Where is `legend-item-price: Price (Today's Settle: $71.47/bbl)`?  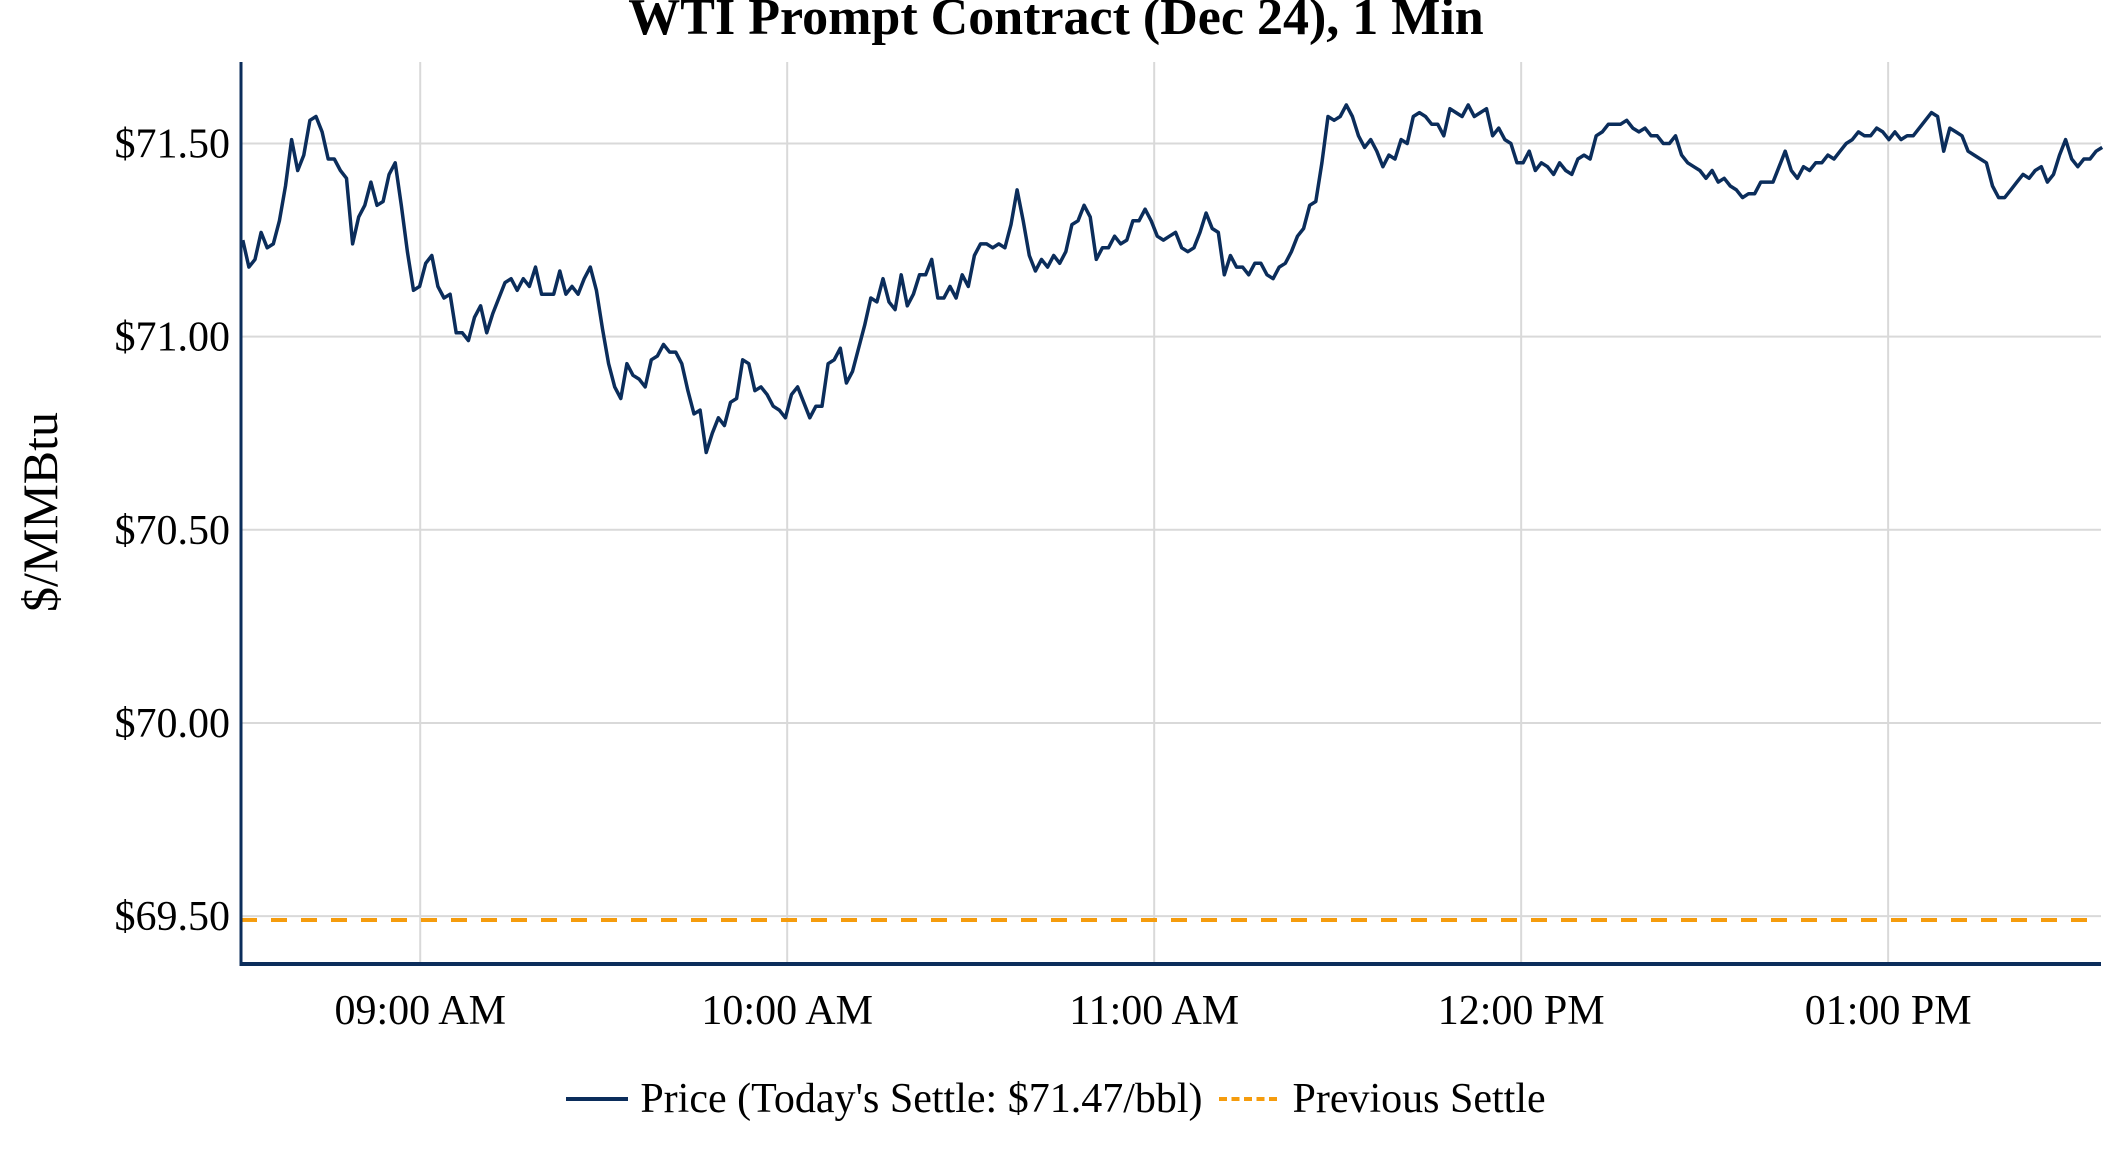 legend-item-price: Price (Today's Settle: $71.47/bbl) is located at coordinates (884, 1099).